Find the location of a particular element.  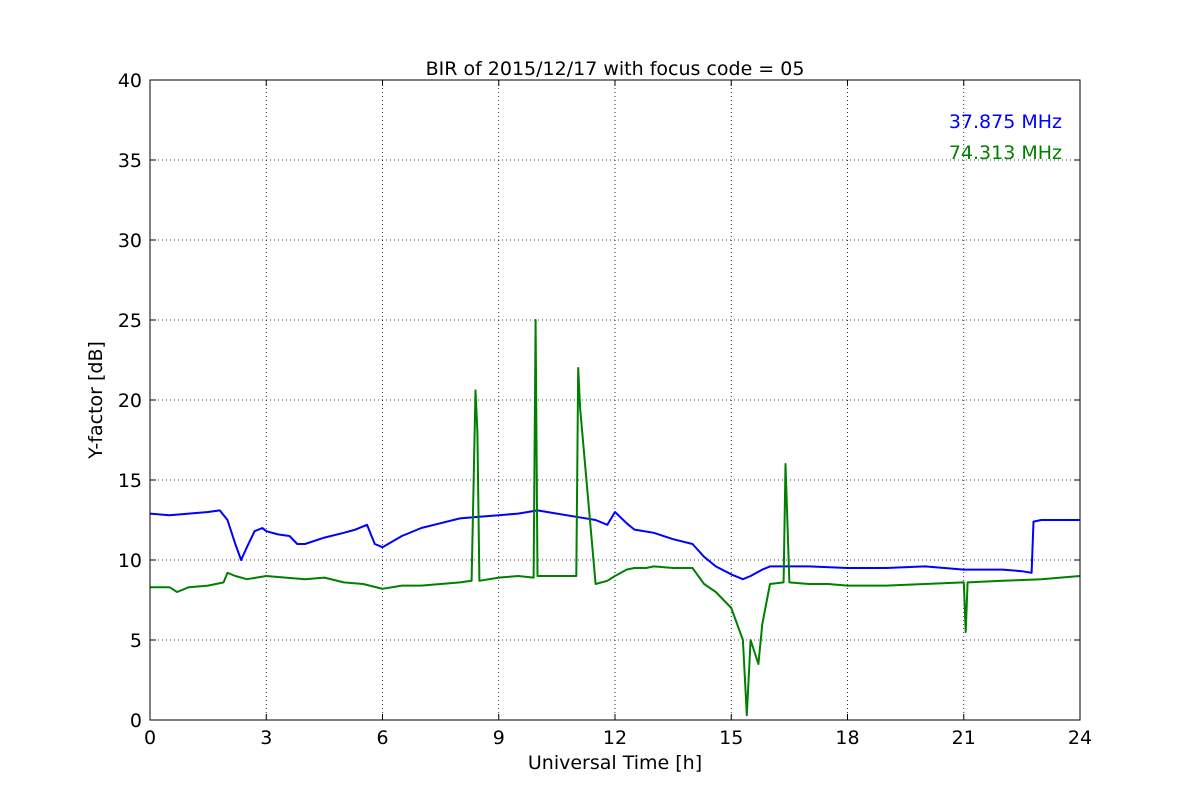

y-tick-label: 10 is located at coordinates (130, 561).